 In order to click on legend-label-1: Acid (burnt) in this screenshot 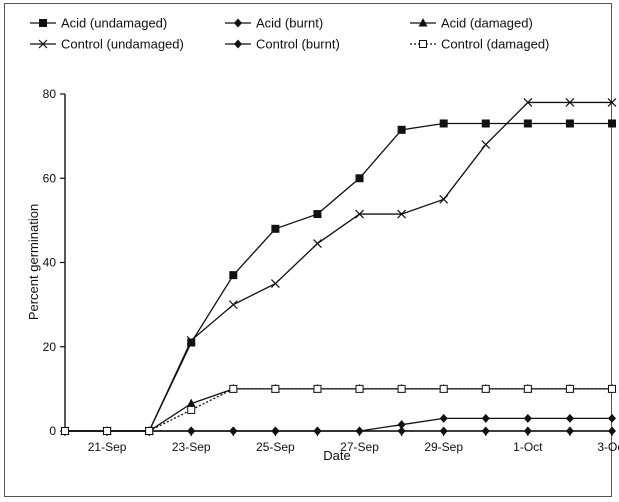, I will do `click(289, 23)`.